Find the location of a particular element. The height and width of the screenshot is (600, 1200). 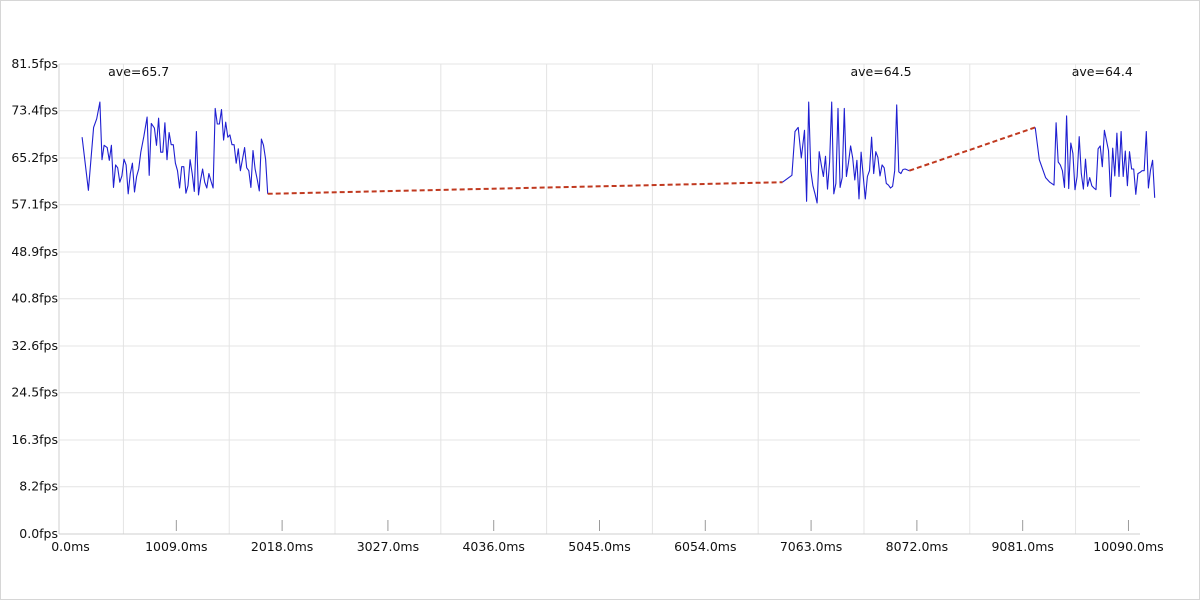

y-tick-label: 24.5fps is located at coordinates (34, 392).